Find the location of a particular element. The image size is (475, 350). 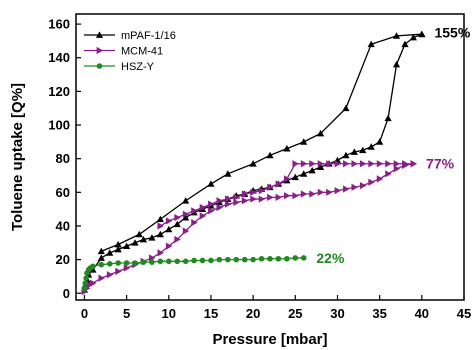

x-axis-label: Pressure [mbar] is located at coordinates (269, 339).